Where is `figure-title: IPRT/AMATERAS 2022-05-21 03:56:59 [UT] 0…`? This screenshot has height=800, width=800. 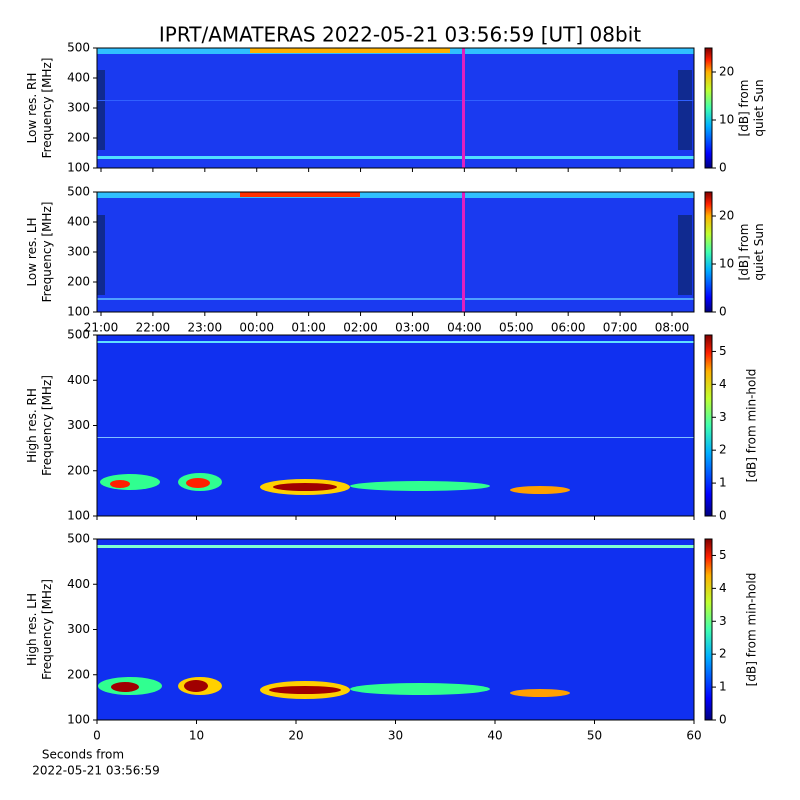 figure-title: IPRT/AMATERAS 2022-05-21 03:56:59 [UT] 0… is located at coordinates (400, 35).